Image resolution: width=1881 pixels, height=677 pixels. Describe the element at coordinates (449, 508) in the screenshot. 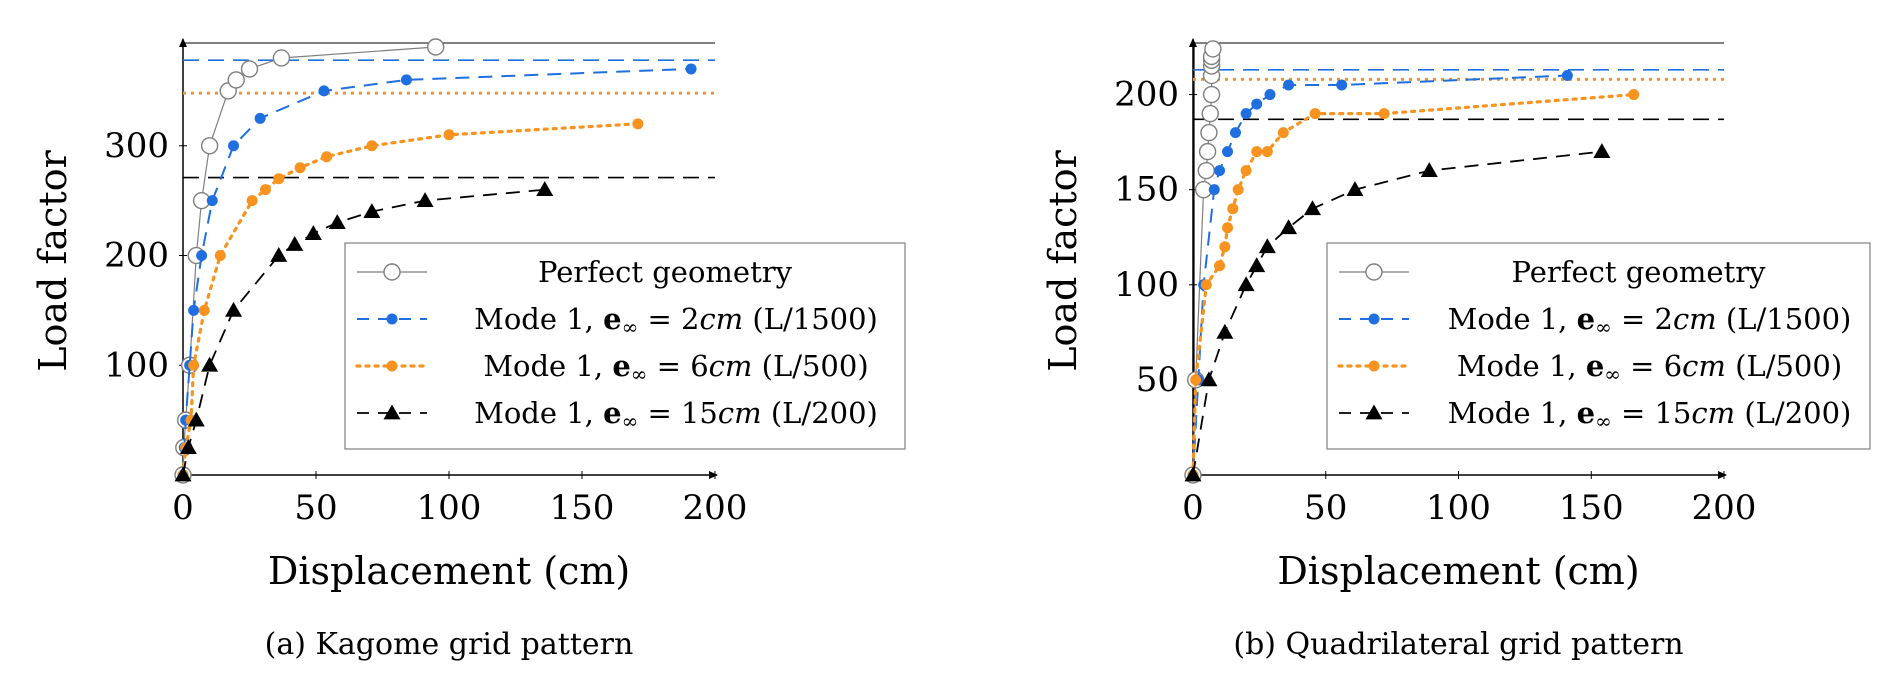

I see `x-tick-label: 100` at that location.